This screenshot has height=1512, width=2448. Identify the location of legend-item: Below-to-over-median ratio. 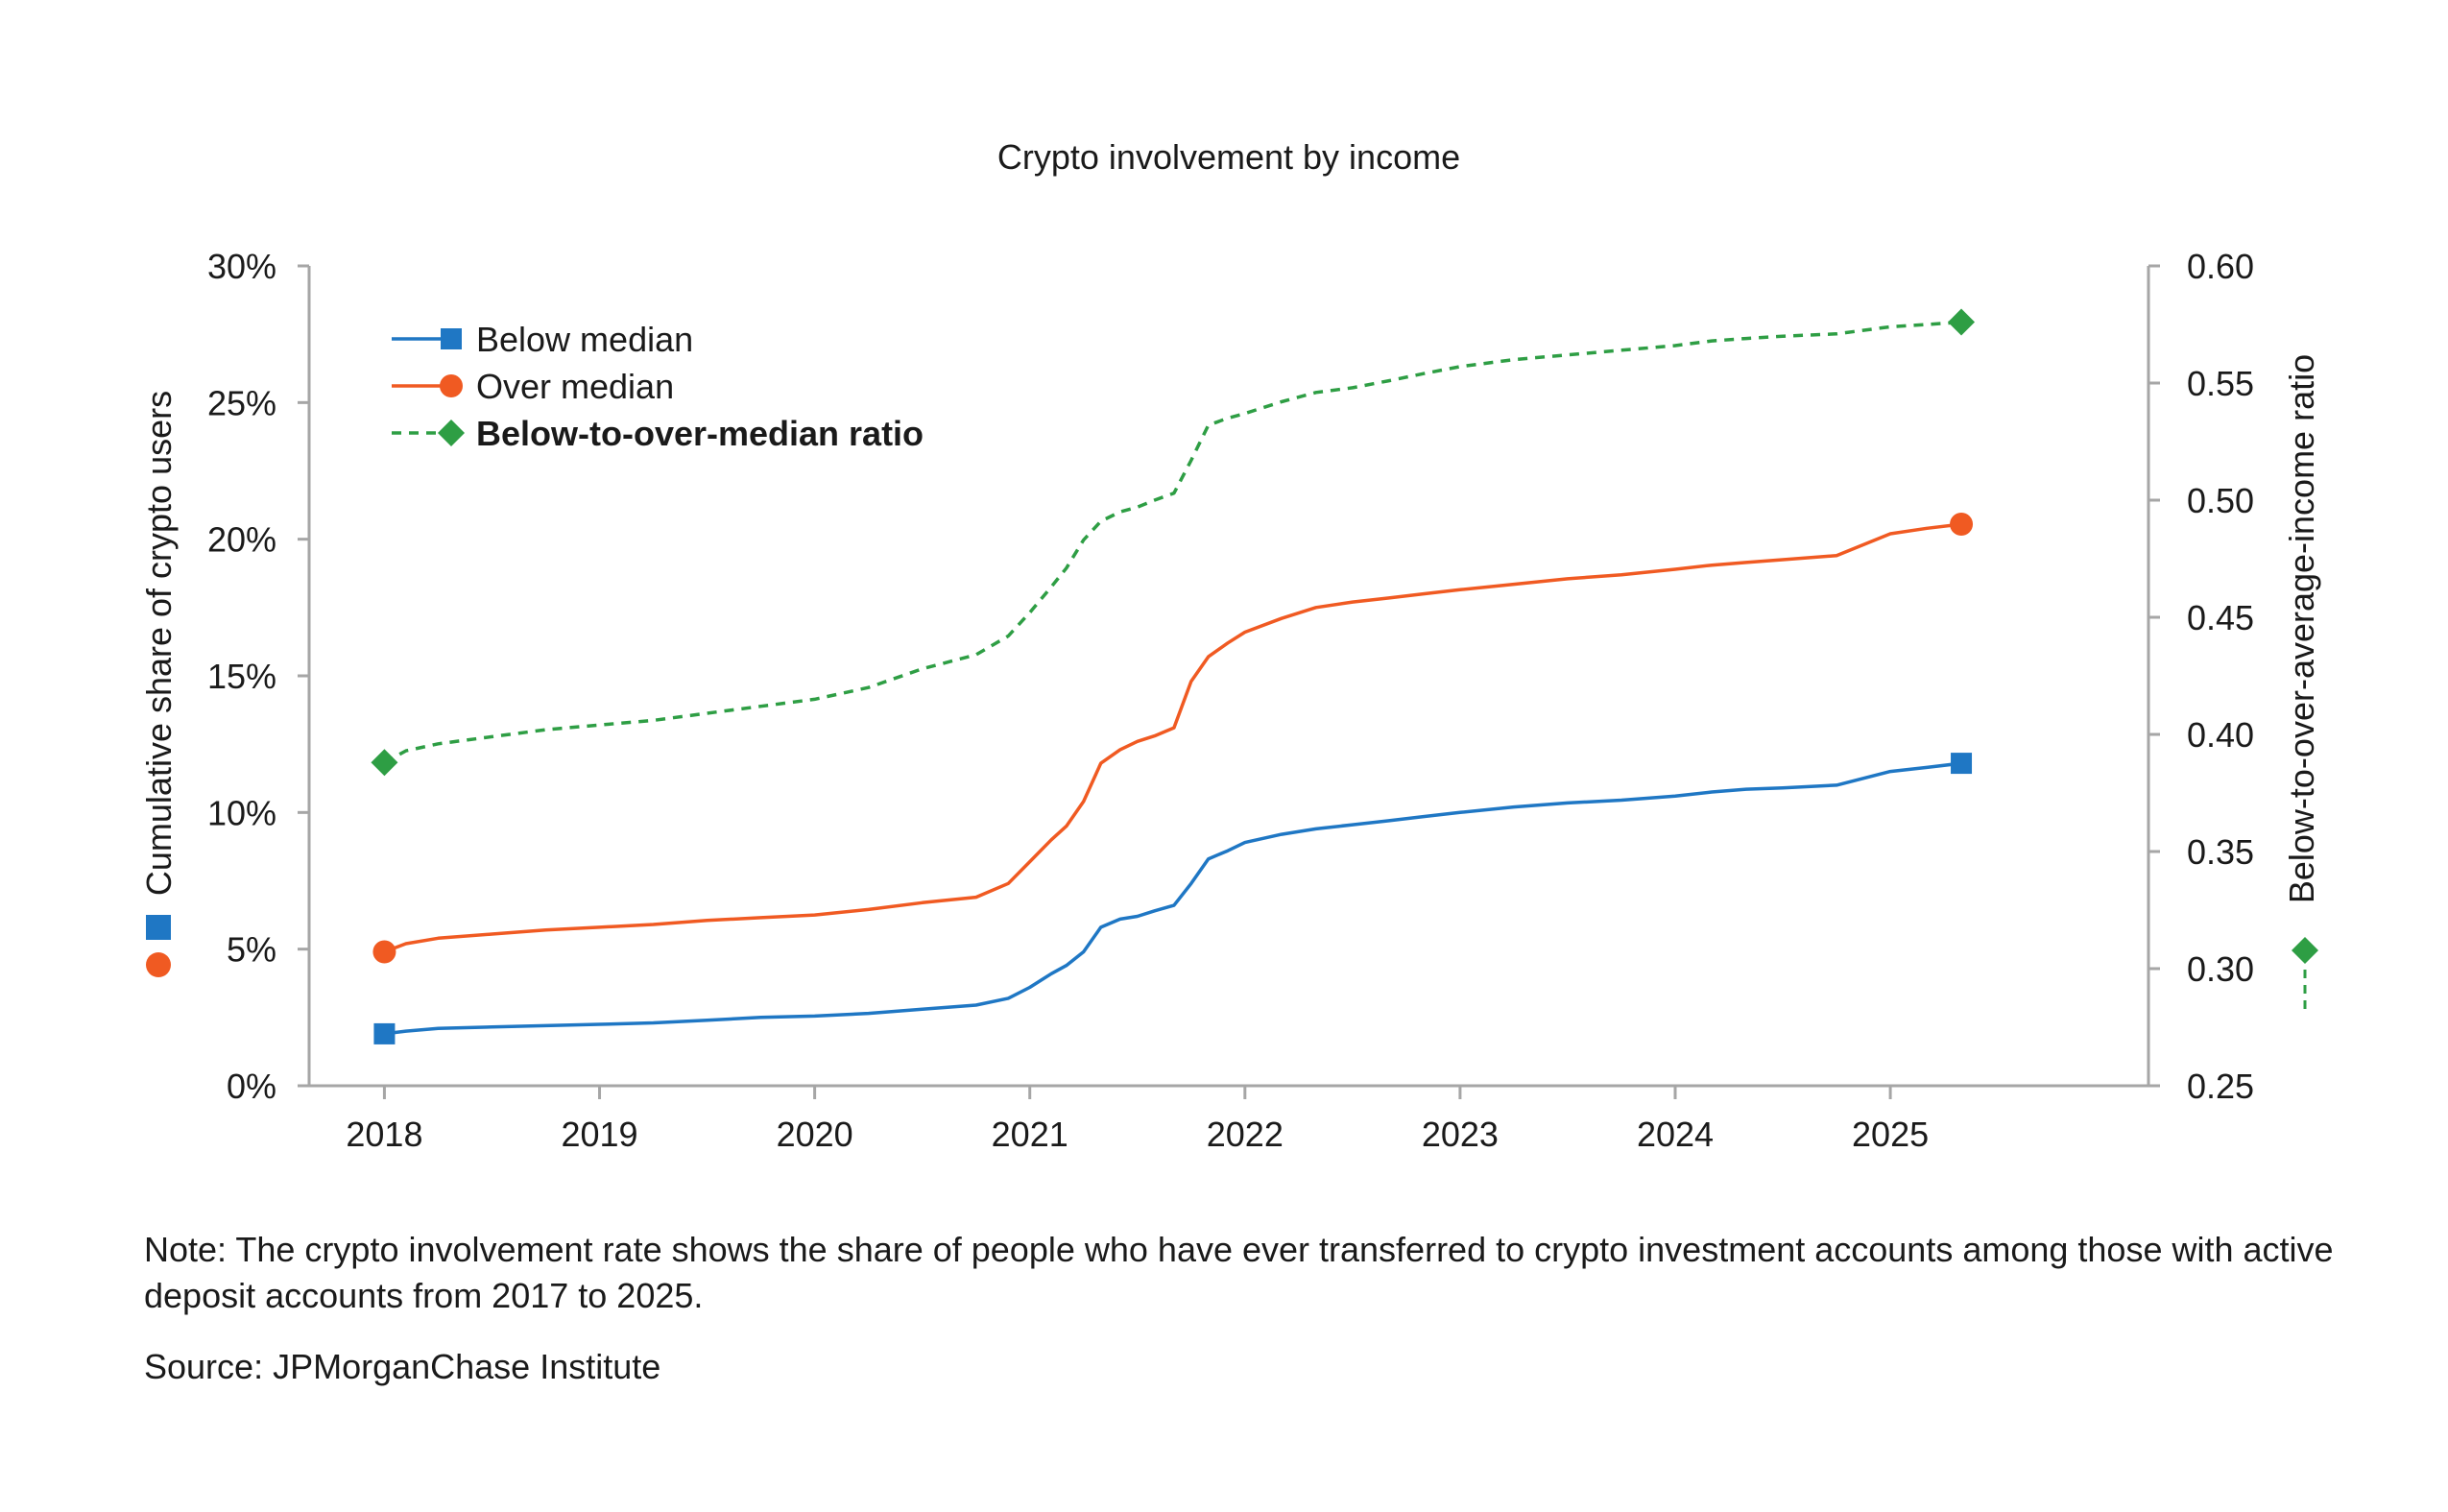
(658, 434).